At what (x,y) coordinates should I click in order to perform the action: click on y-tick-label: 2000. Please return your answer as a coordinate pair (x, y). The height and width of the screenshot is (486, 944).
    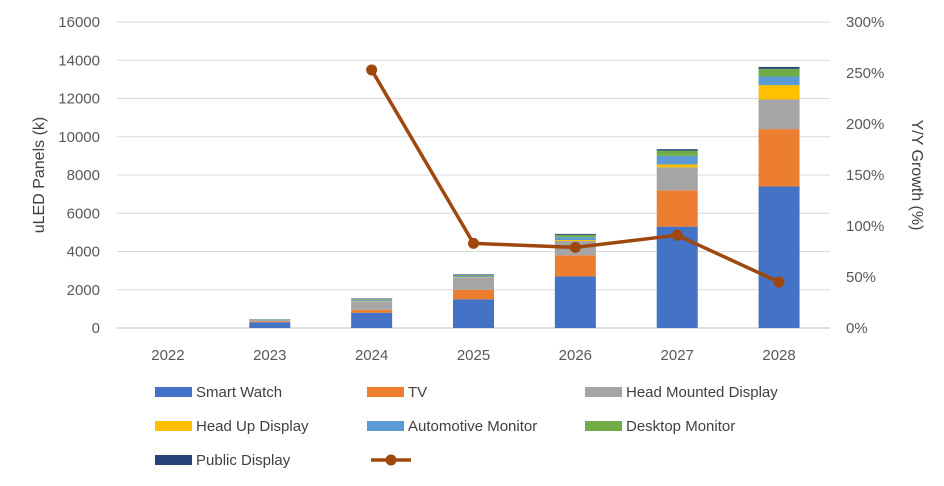
    Looking at the image, I should click on (83, 290).